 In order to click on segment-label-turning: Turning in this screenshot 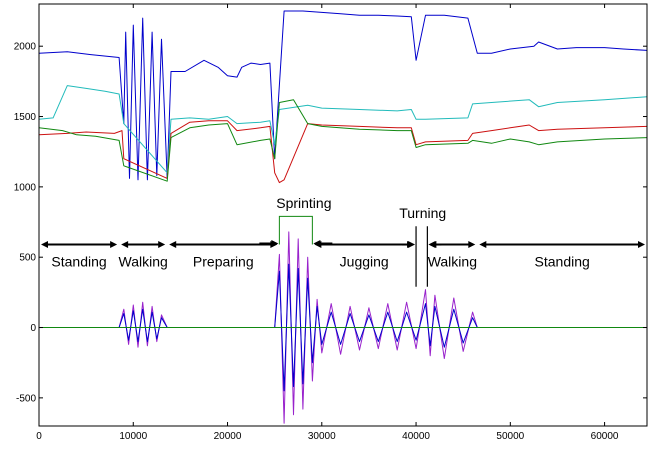, I will do `click(422, 213)`.